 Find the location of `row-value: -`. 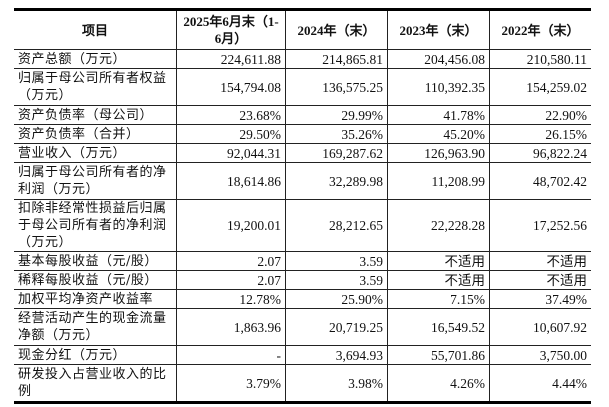

row-value: - is located at coordinates (231, 355).